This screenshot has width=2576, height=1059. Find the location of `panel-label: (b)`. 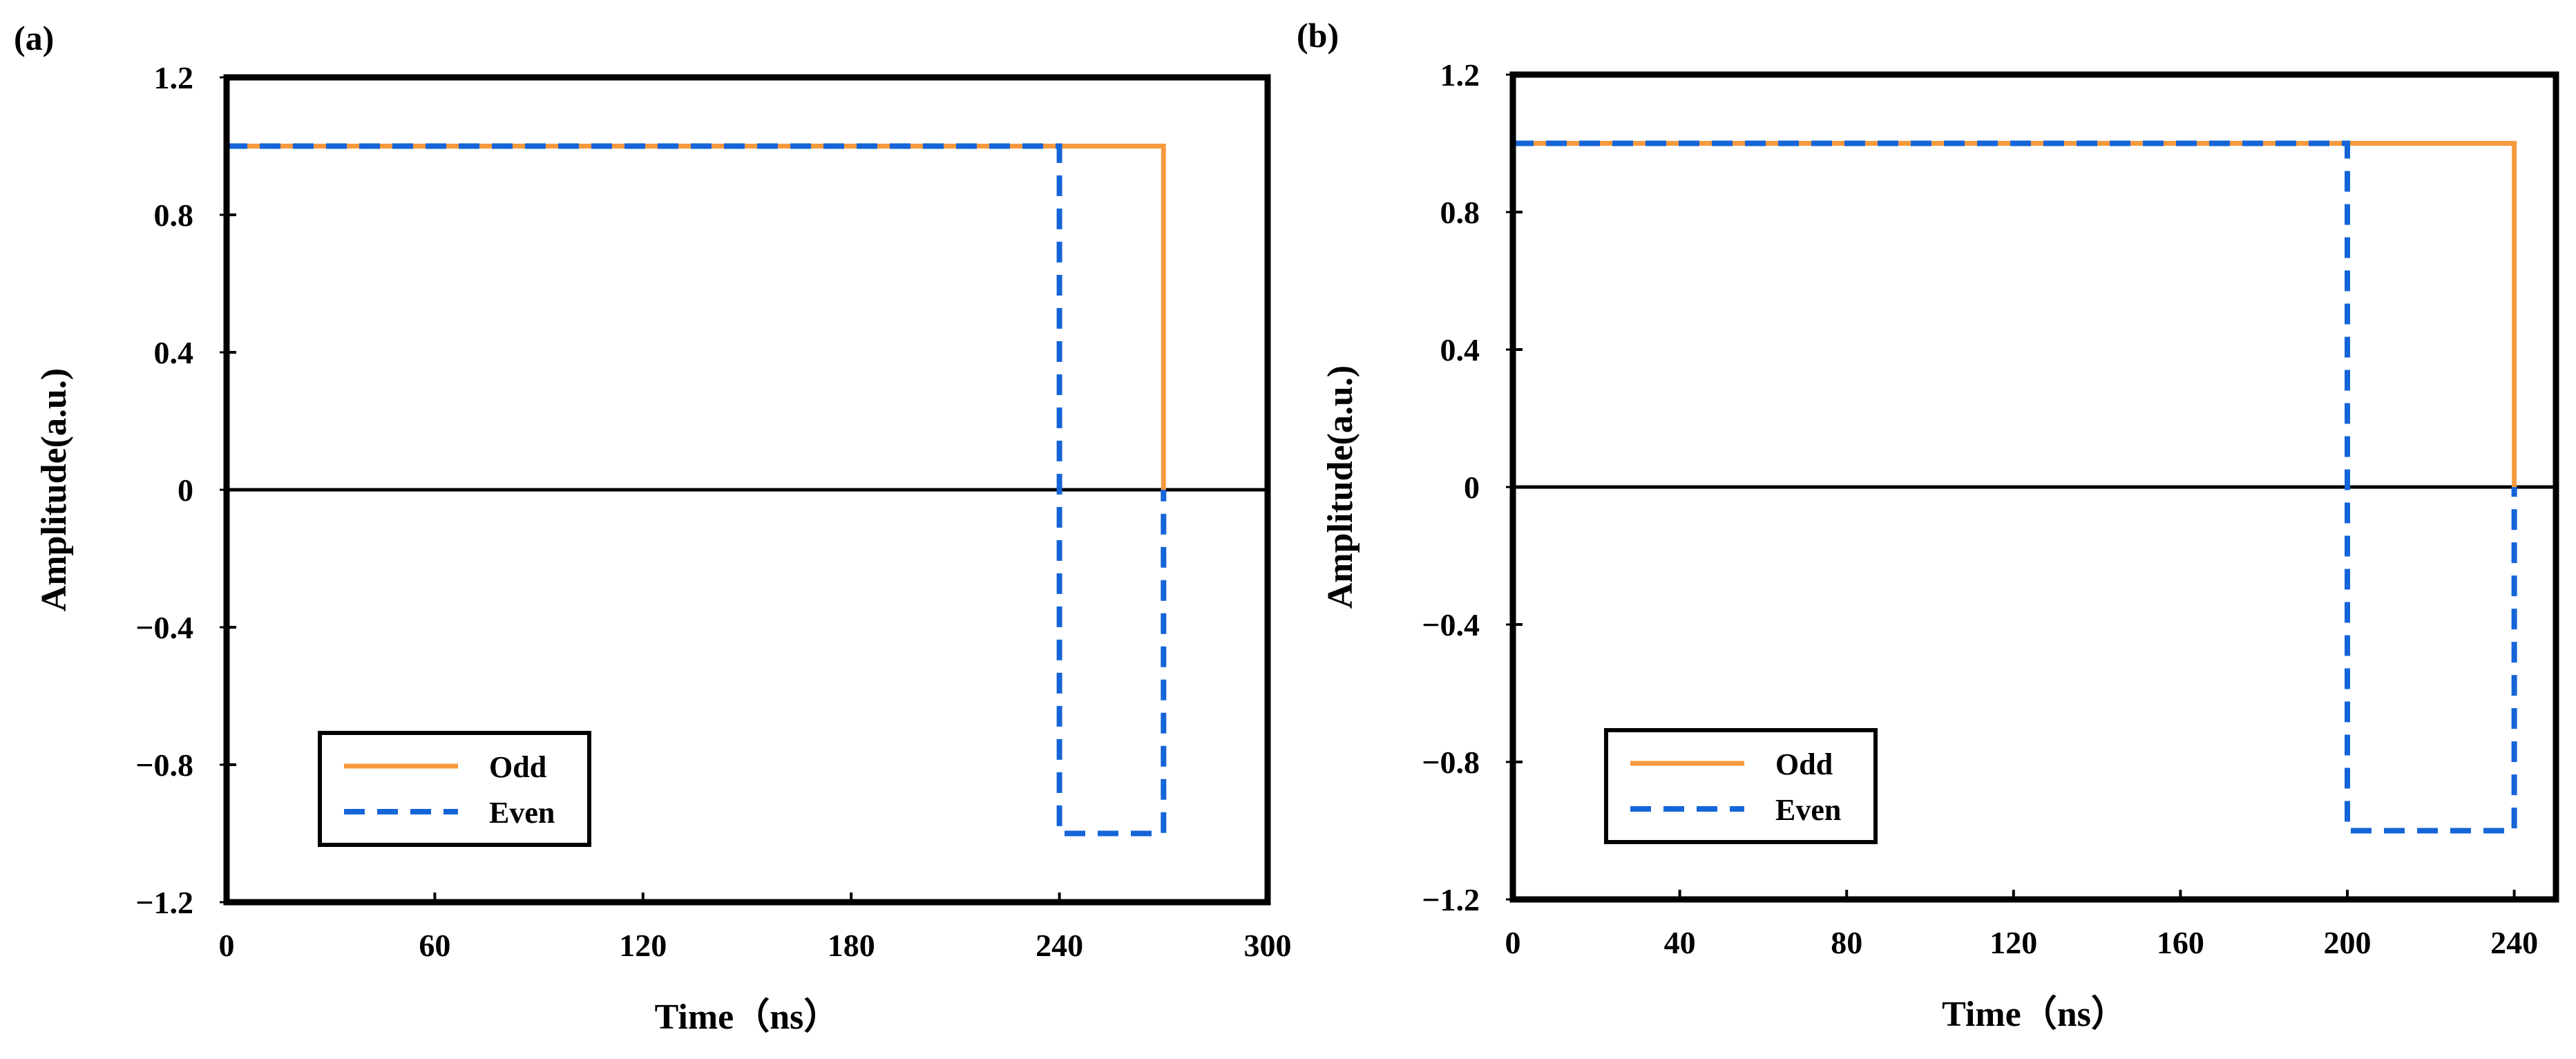

panel-label: (b) is located at coordinates (1318, 35).